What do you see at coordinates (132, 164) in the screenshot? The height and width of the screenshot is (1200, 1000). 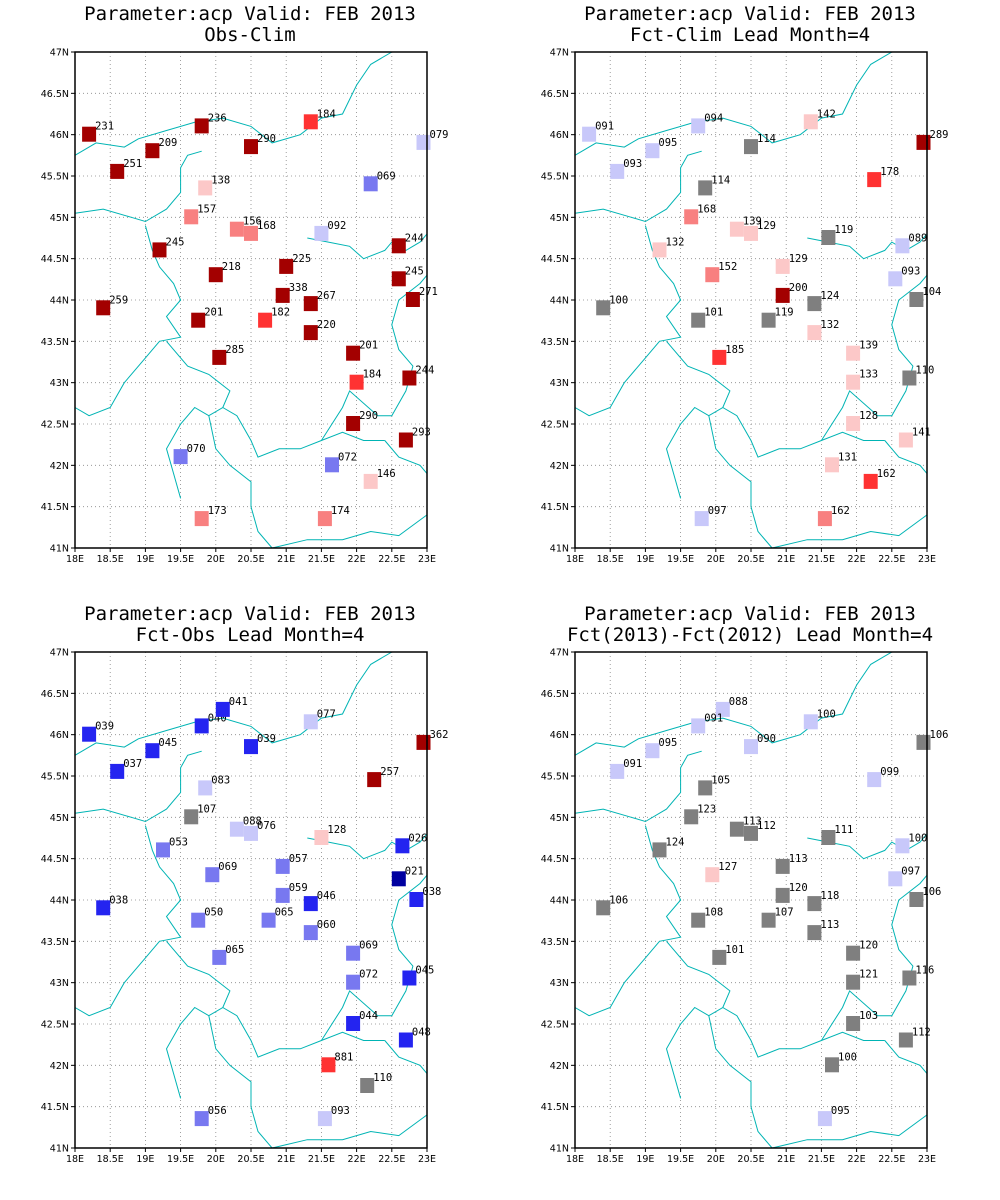 I see `station-value-label: 251` at bounding box center [132, 164].